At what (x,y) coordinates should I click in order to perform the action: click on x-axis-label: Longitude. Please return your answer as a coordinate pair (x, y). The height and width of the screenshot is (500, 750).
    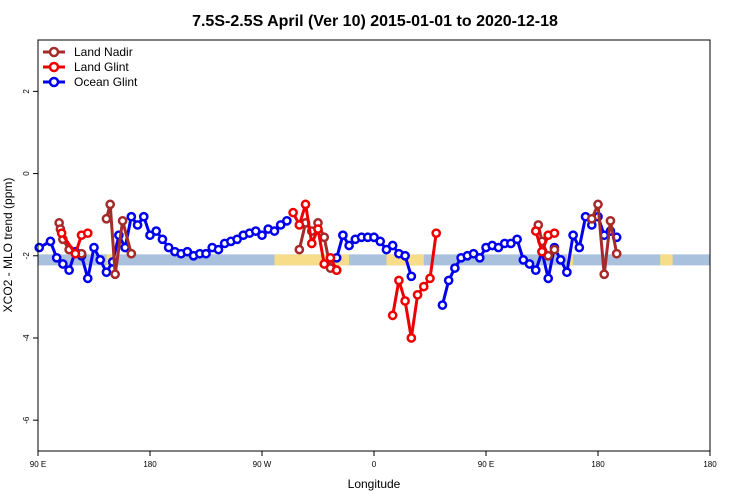
    Looking at the image, I should click on (374, 484).